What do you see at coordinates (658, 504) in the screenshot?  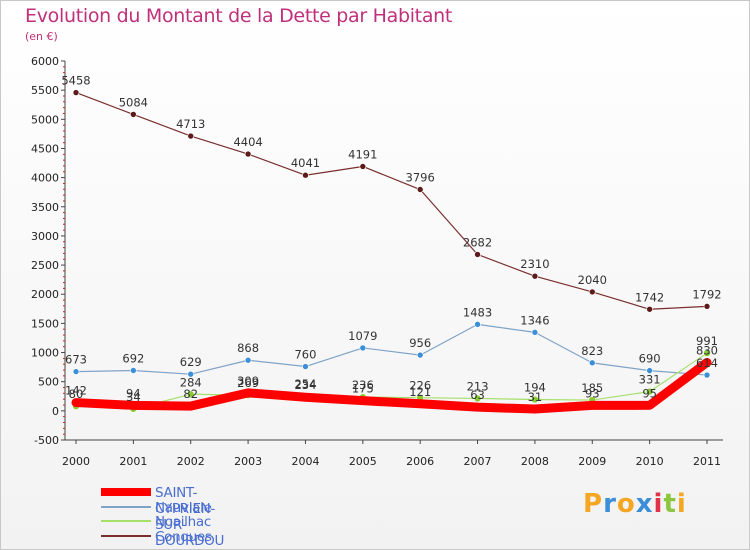 I see `brand-letter: i` at bounding box center [658, 504].